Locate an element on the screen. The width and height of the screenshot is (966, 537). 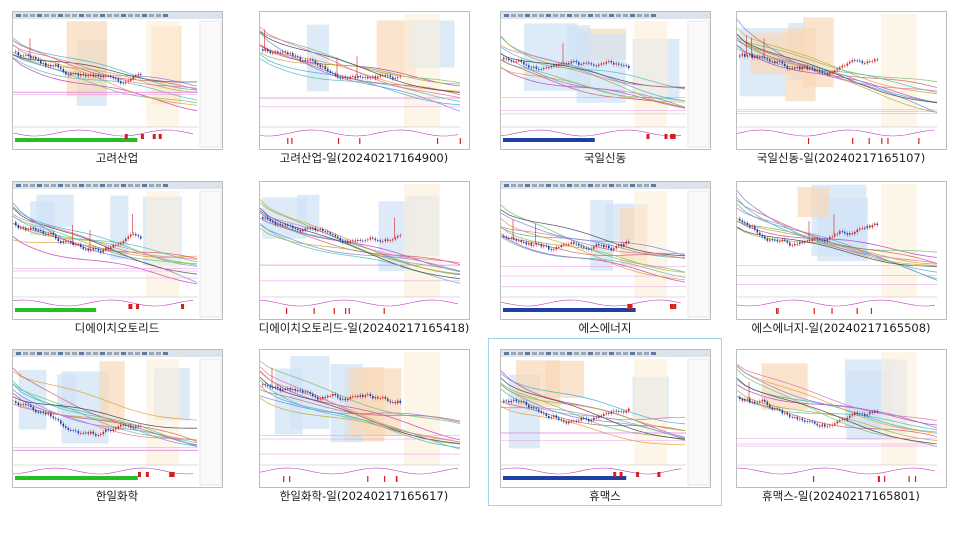
thumbnail-item: 국일신동-일(20240217165107) is located at coordinates (841, 84).